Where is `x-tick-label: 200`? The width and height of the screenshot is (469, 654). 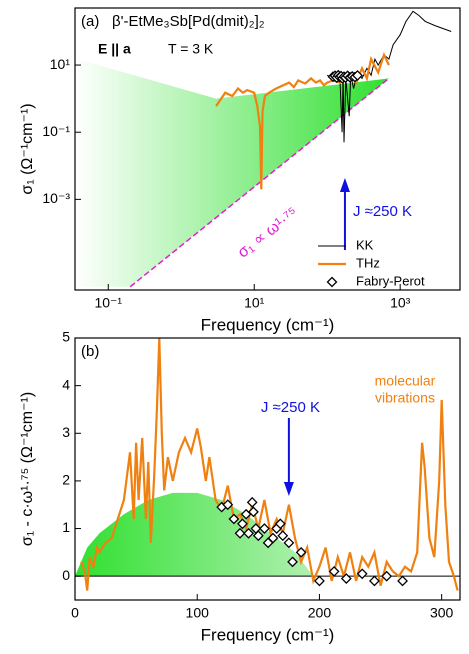
x-tick-label: 200 is located at coordinates (320, 613).